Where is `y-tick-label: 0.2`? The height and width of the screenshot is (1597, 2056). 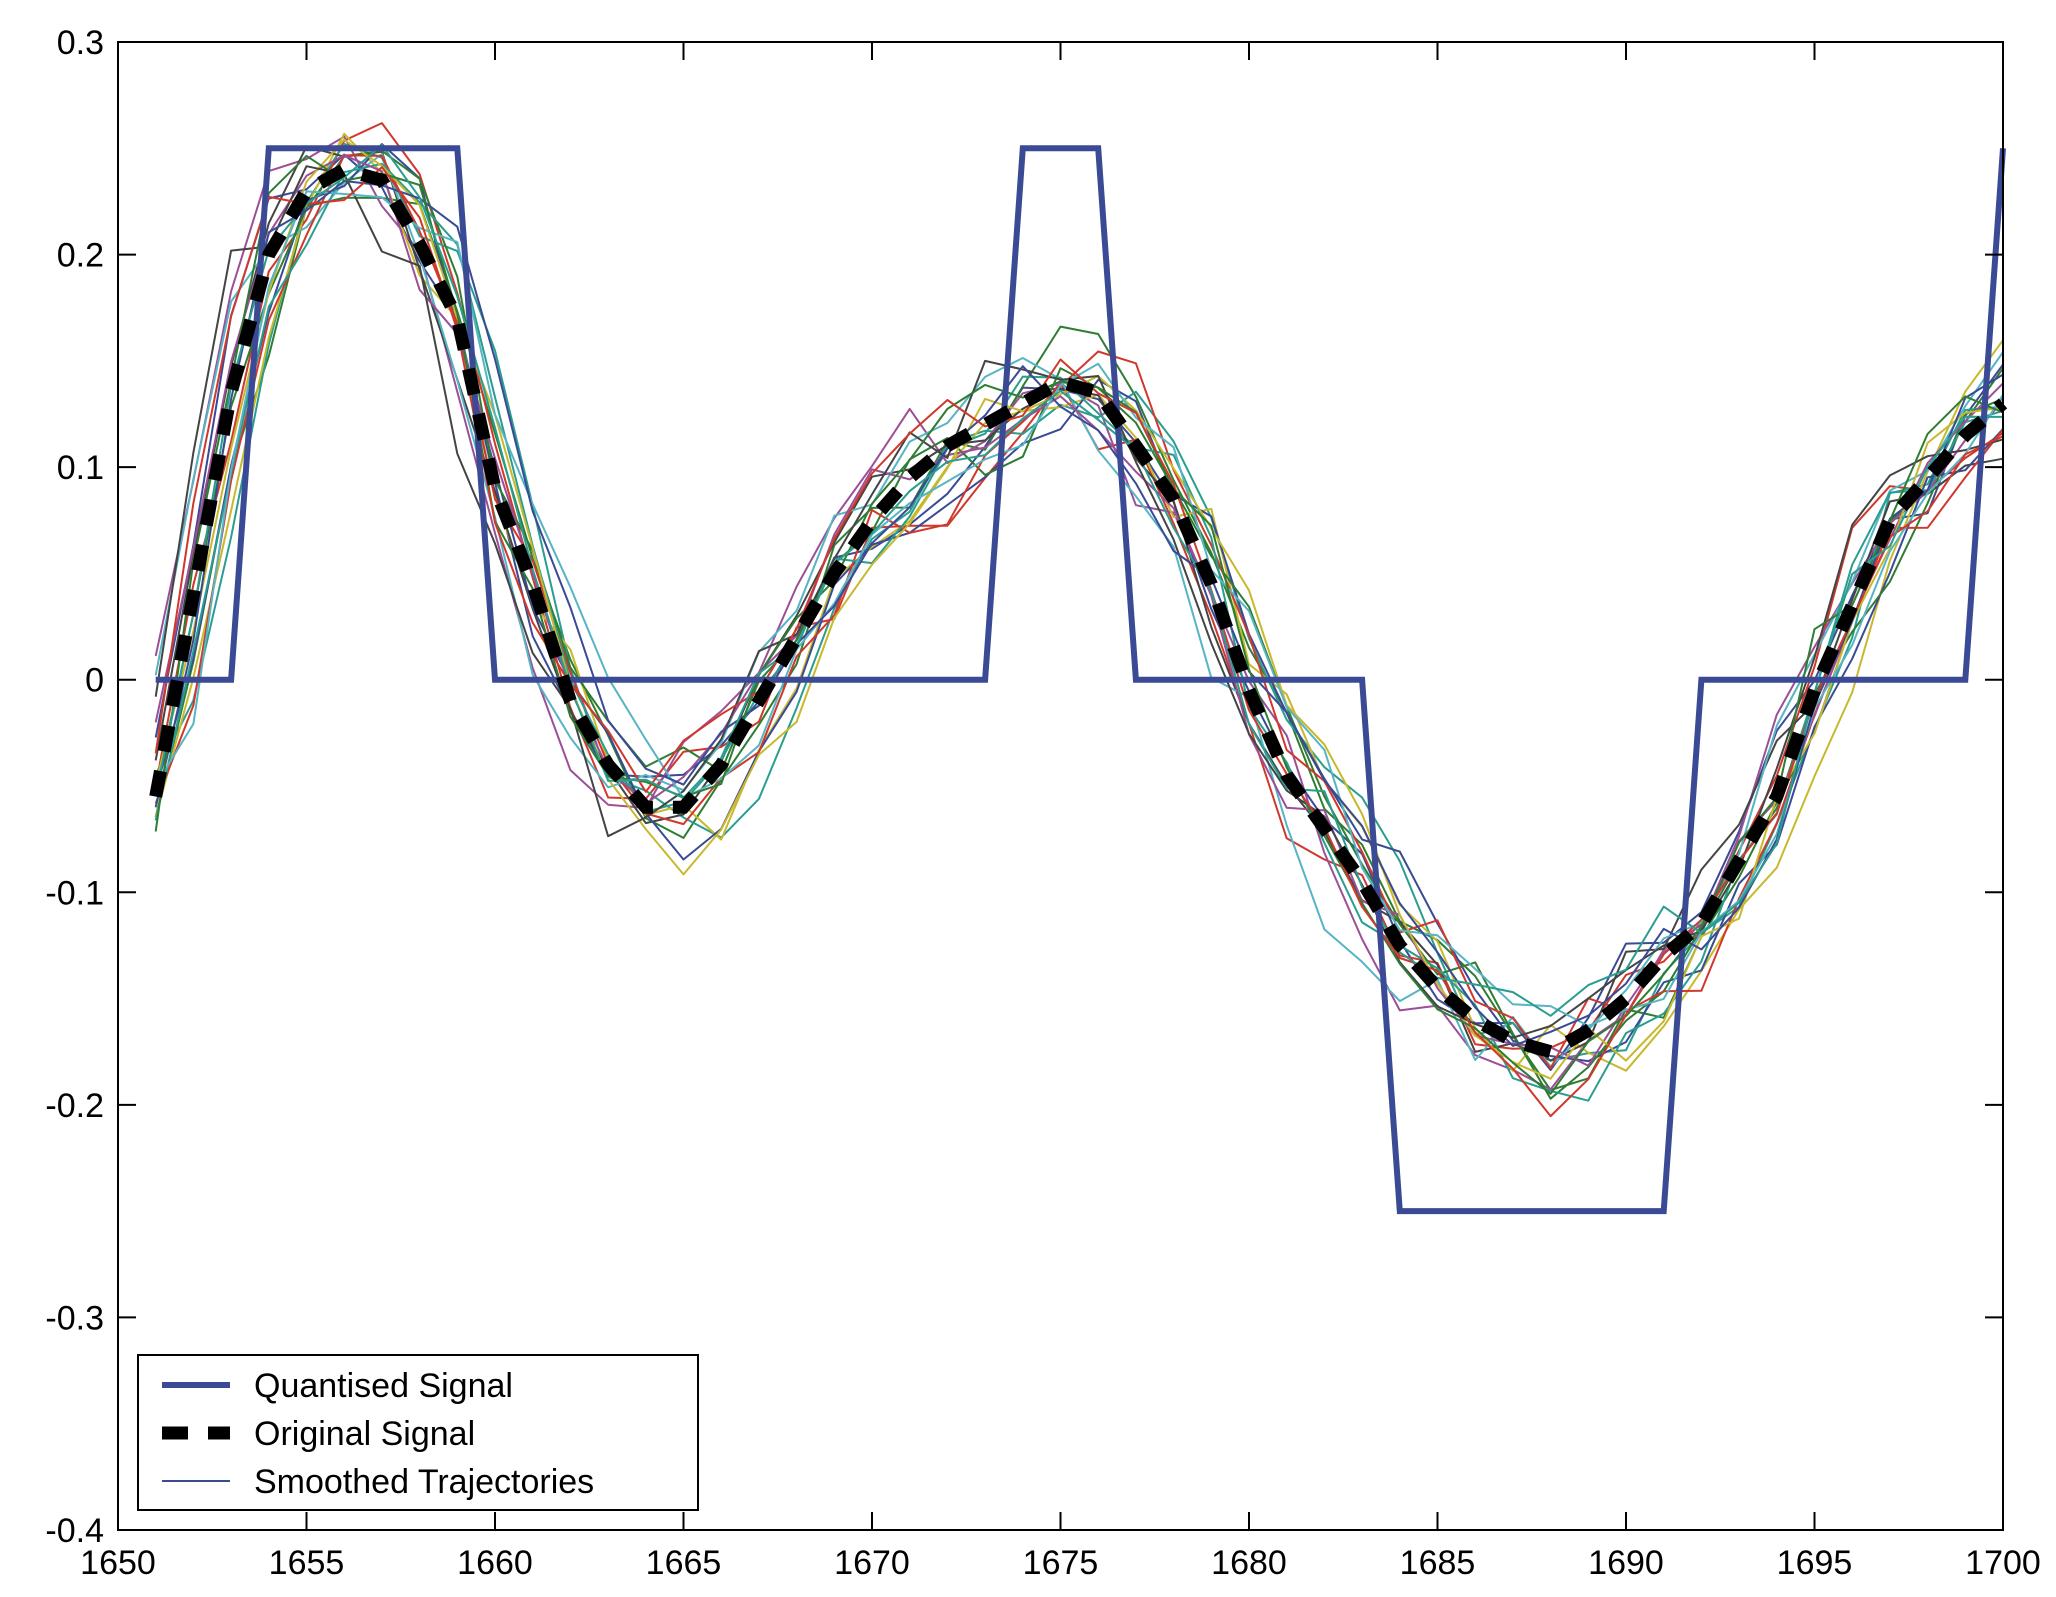
y-tick-label: 0.2 is located at coordinates (80, 256).